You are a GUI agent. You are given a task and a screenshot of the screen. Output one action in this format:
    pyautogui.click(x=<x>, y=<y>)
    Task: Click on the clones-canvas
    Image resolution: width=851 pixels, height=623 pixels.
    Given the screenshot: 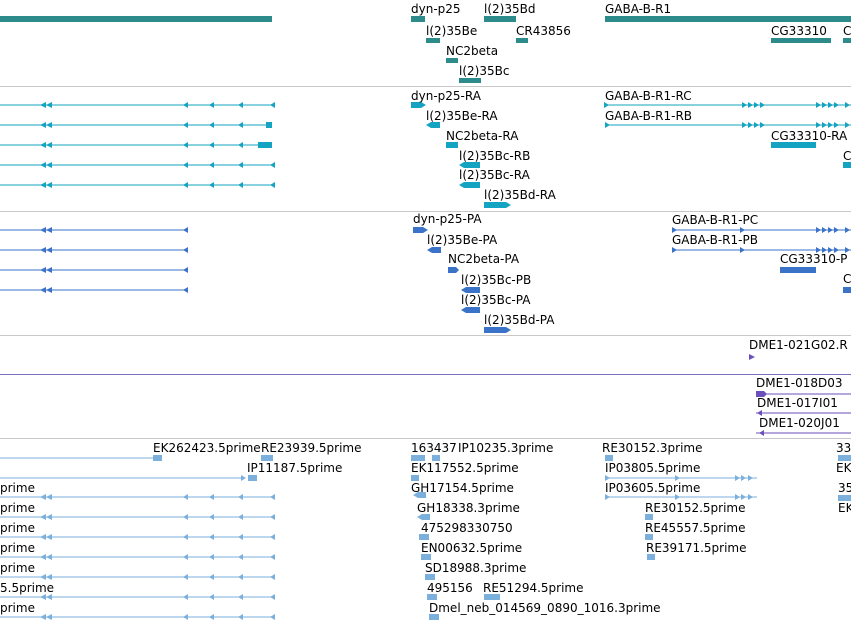 What is the action you would take?
    pyautogui.click(x=803, y=413)
    